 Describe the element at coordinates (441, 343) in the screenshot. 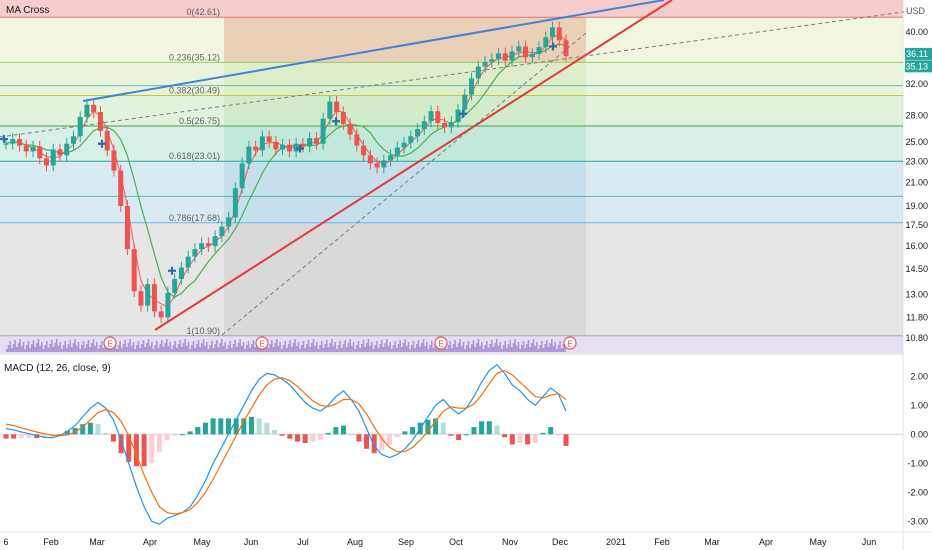

I see `earnings-marker` at that location.